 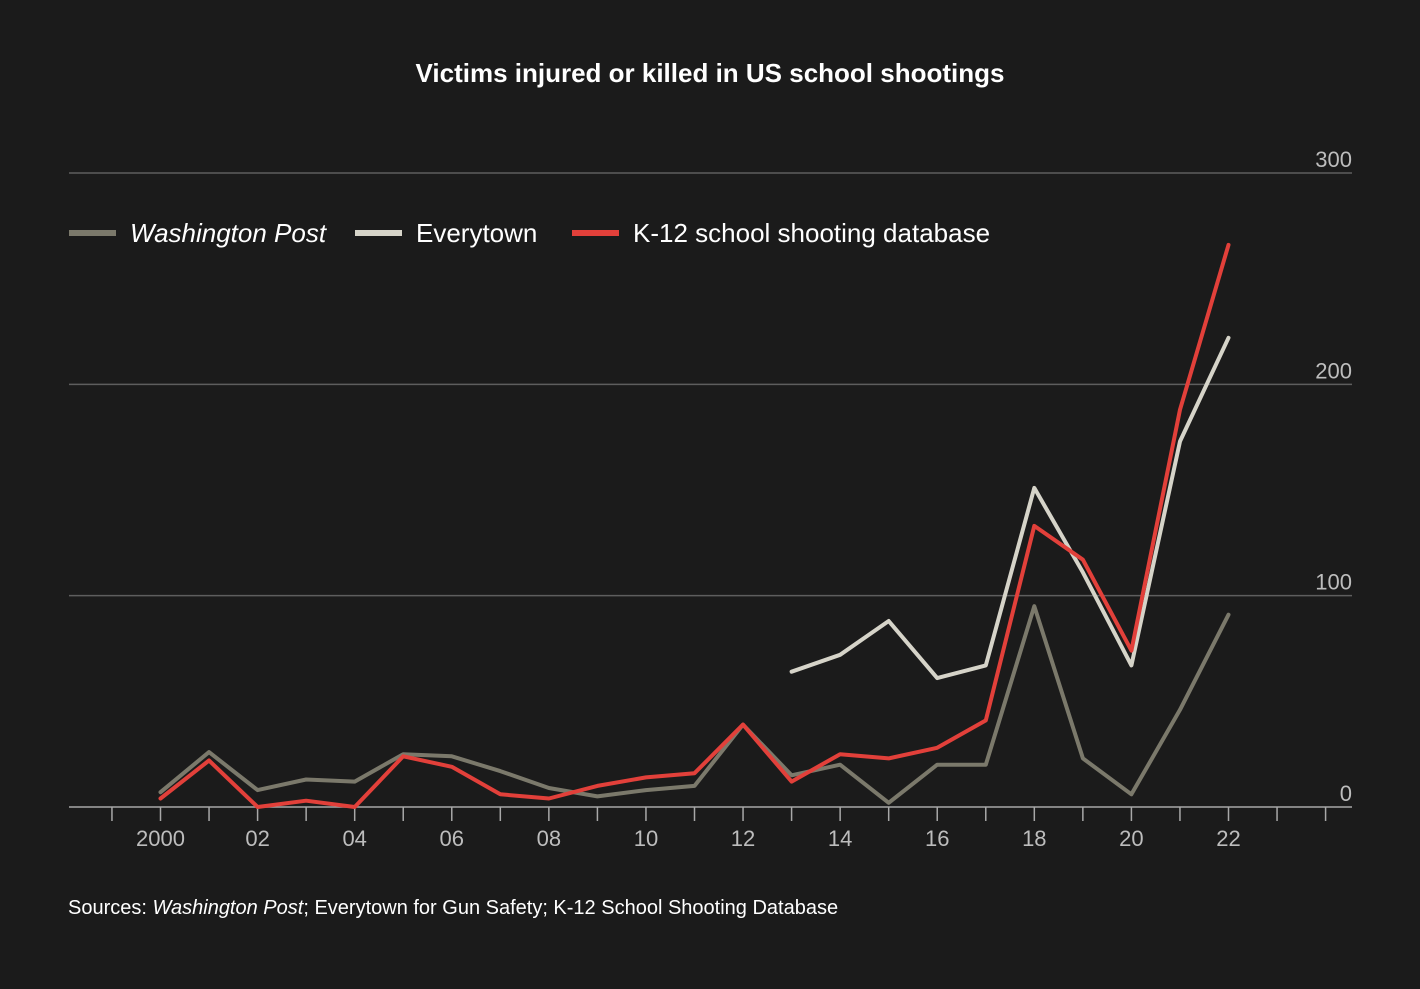 What do you see at coordinates (476, 233) in the screenshot?
I see `legend-label-1: Everytown` at bounding box center [476, 233].